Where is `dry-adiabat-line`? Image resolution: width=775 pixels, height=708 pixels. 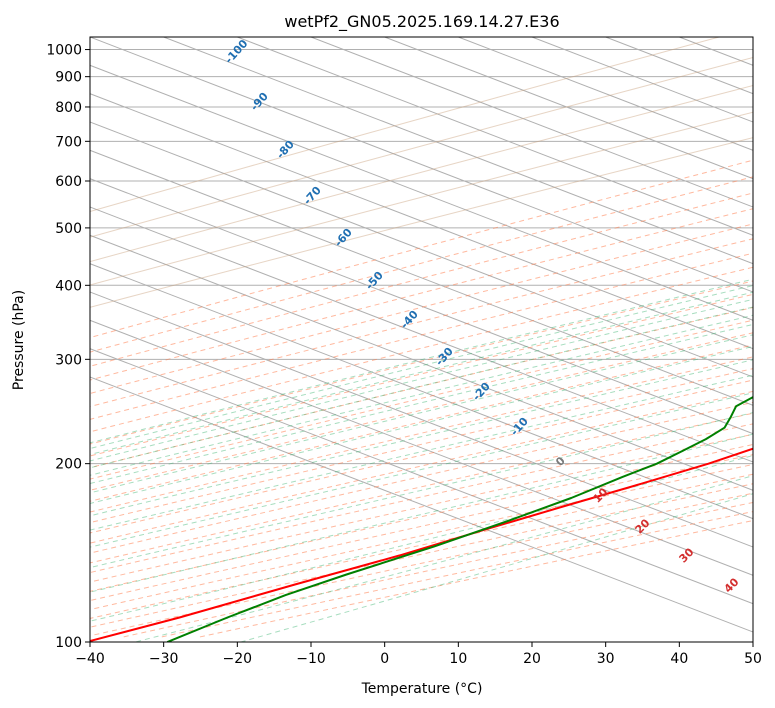 dry-adiabat-line is located at coordinates (457, 574).